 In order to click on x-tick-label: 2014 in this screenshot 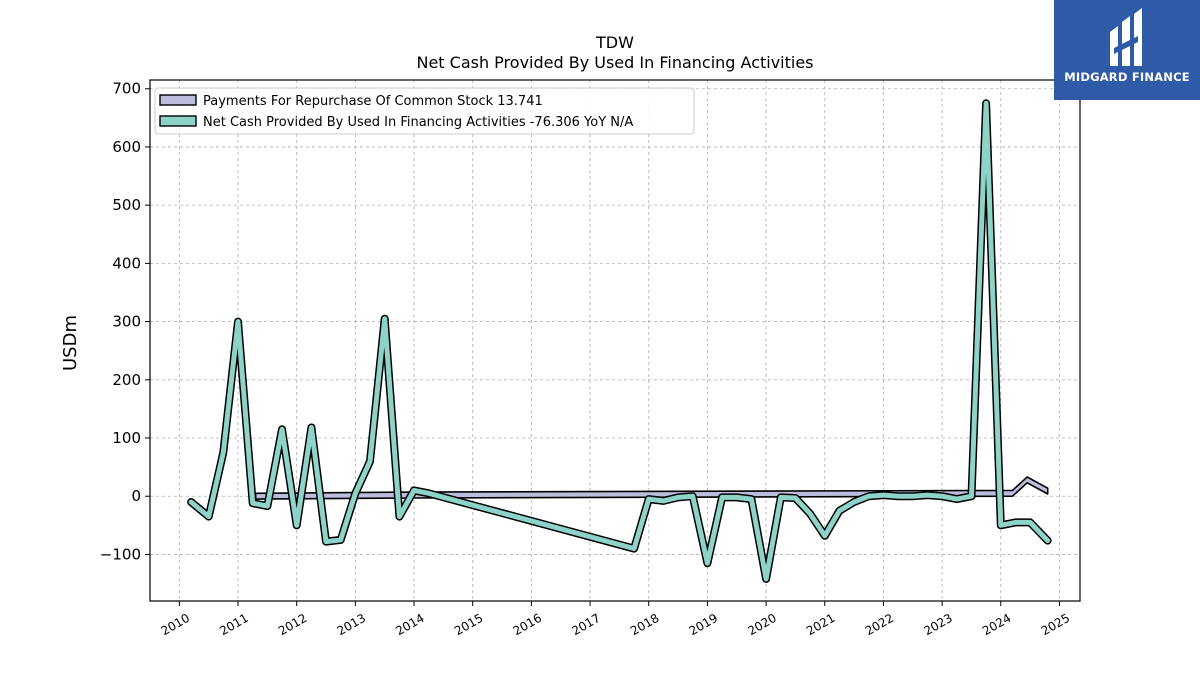, I will do `click(409, 624)`.